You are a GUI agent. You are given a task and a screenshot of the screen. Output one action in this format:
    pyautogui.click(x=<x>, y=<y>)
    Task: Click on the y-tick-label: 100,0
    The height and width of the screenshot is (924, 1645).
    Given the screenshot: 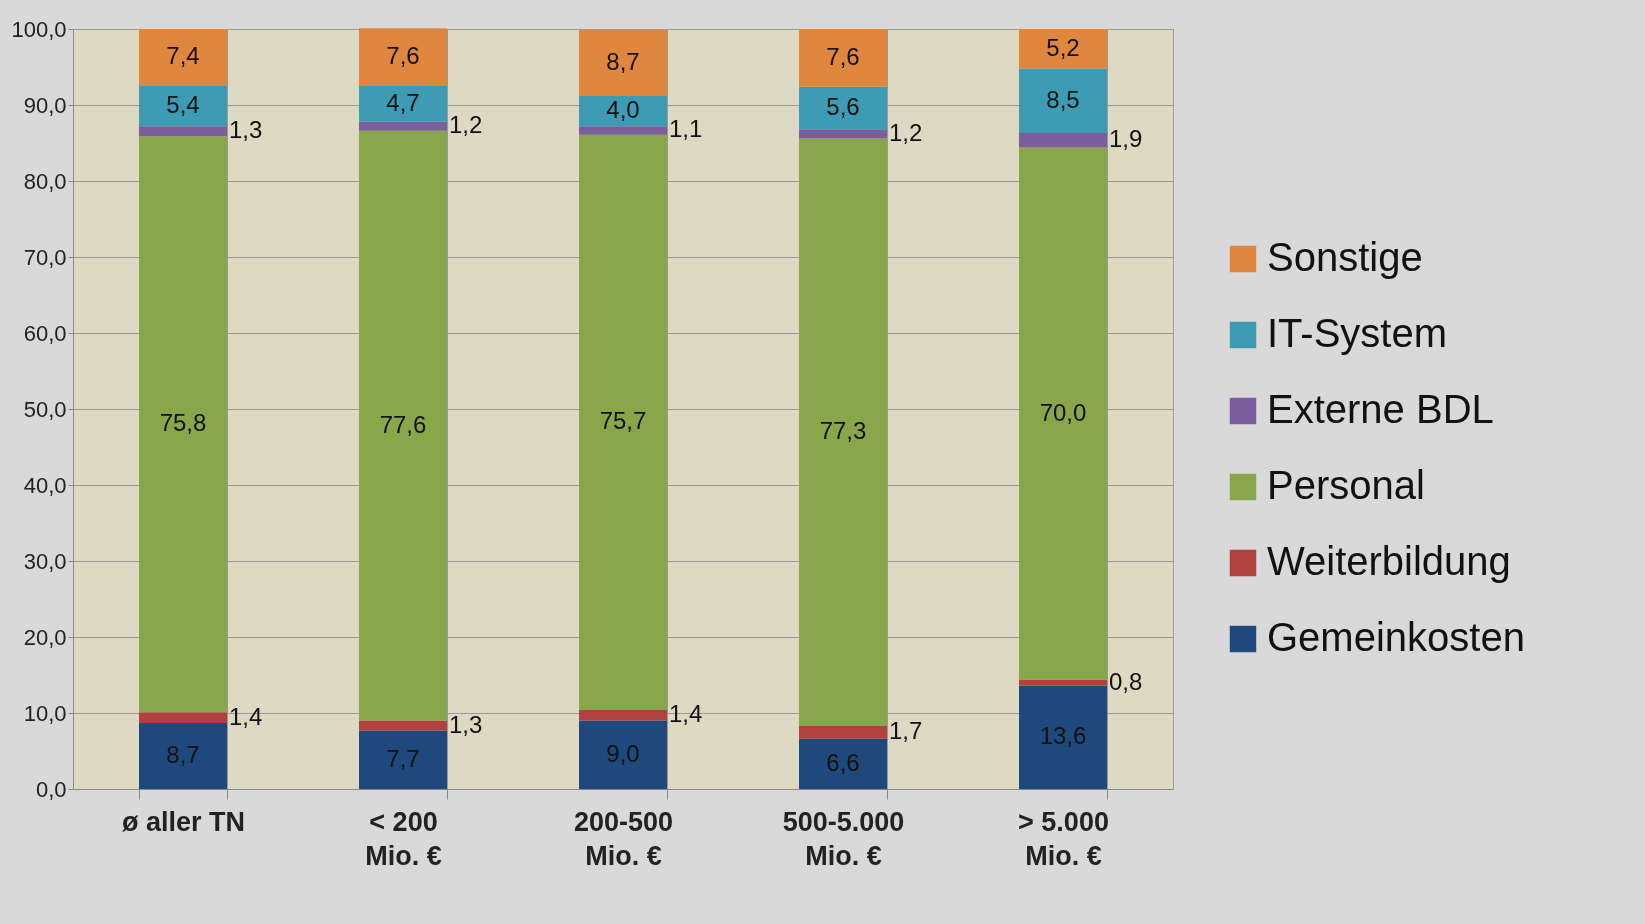 What is the action you would take?
    pyautogui.click(x=39, y=29)
    